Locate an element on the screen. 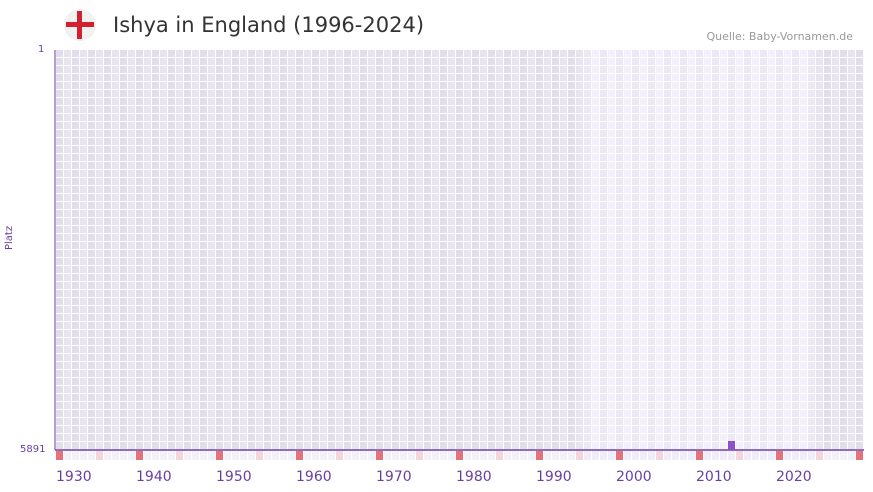  x-tick-2000: 2000 is located at coordinates (634, 477).